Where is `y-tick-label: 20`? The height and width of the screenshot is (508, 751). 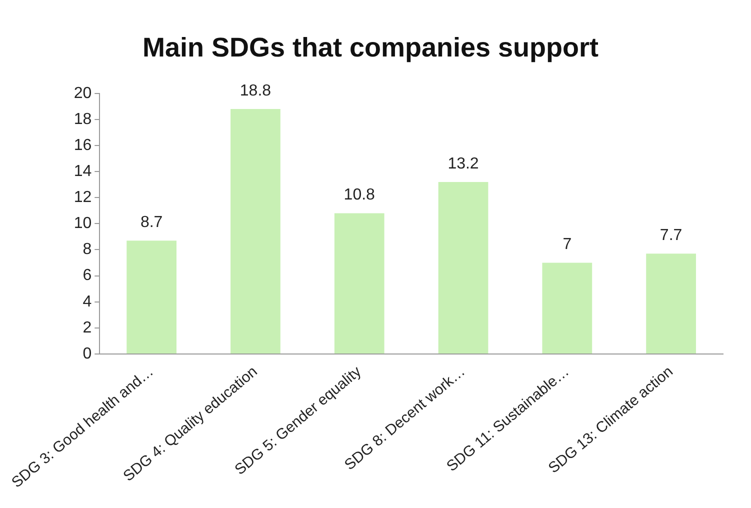 y-tick-label: 20 is located at coordinates (83, 93).